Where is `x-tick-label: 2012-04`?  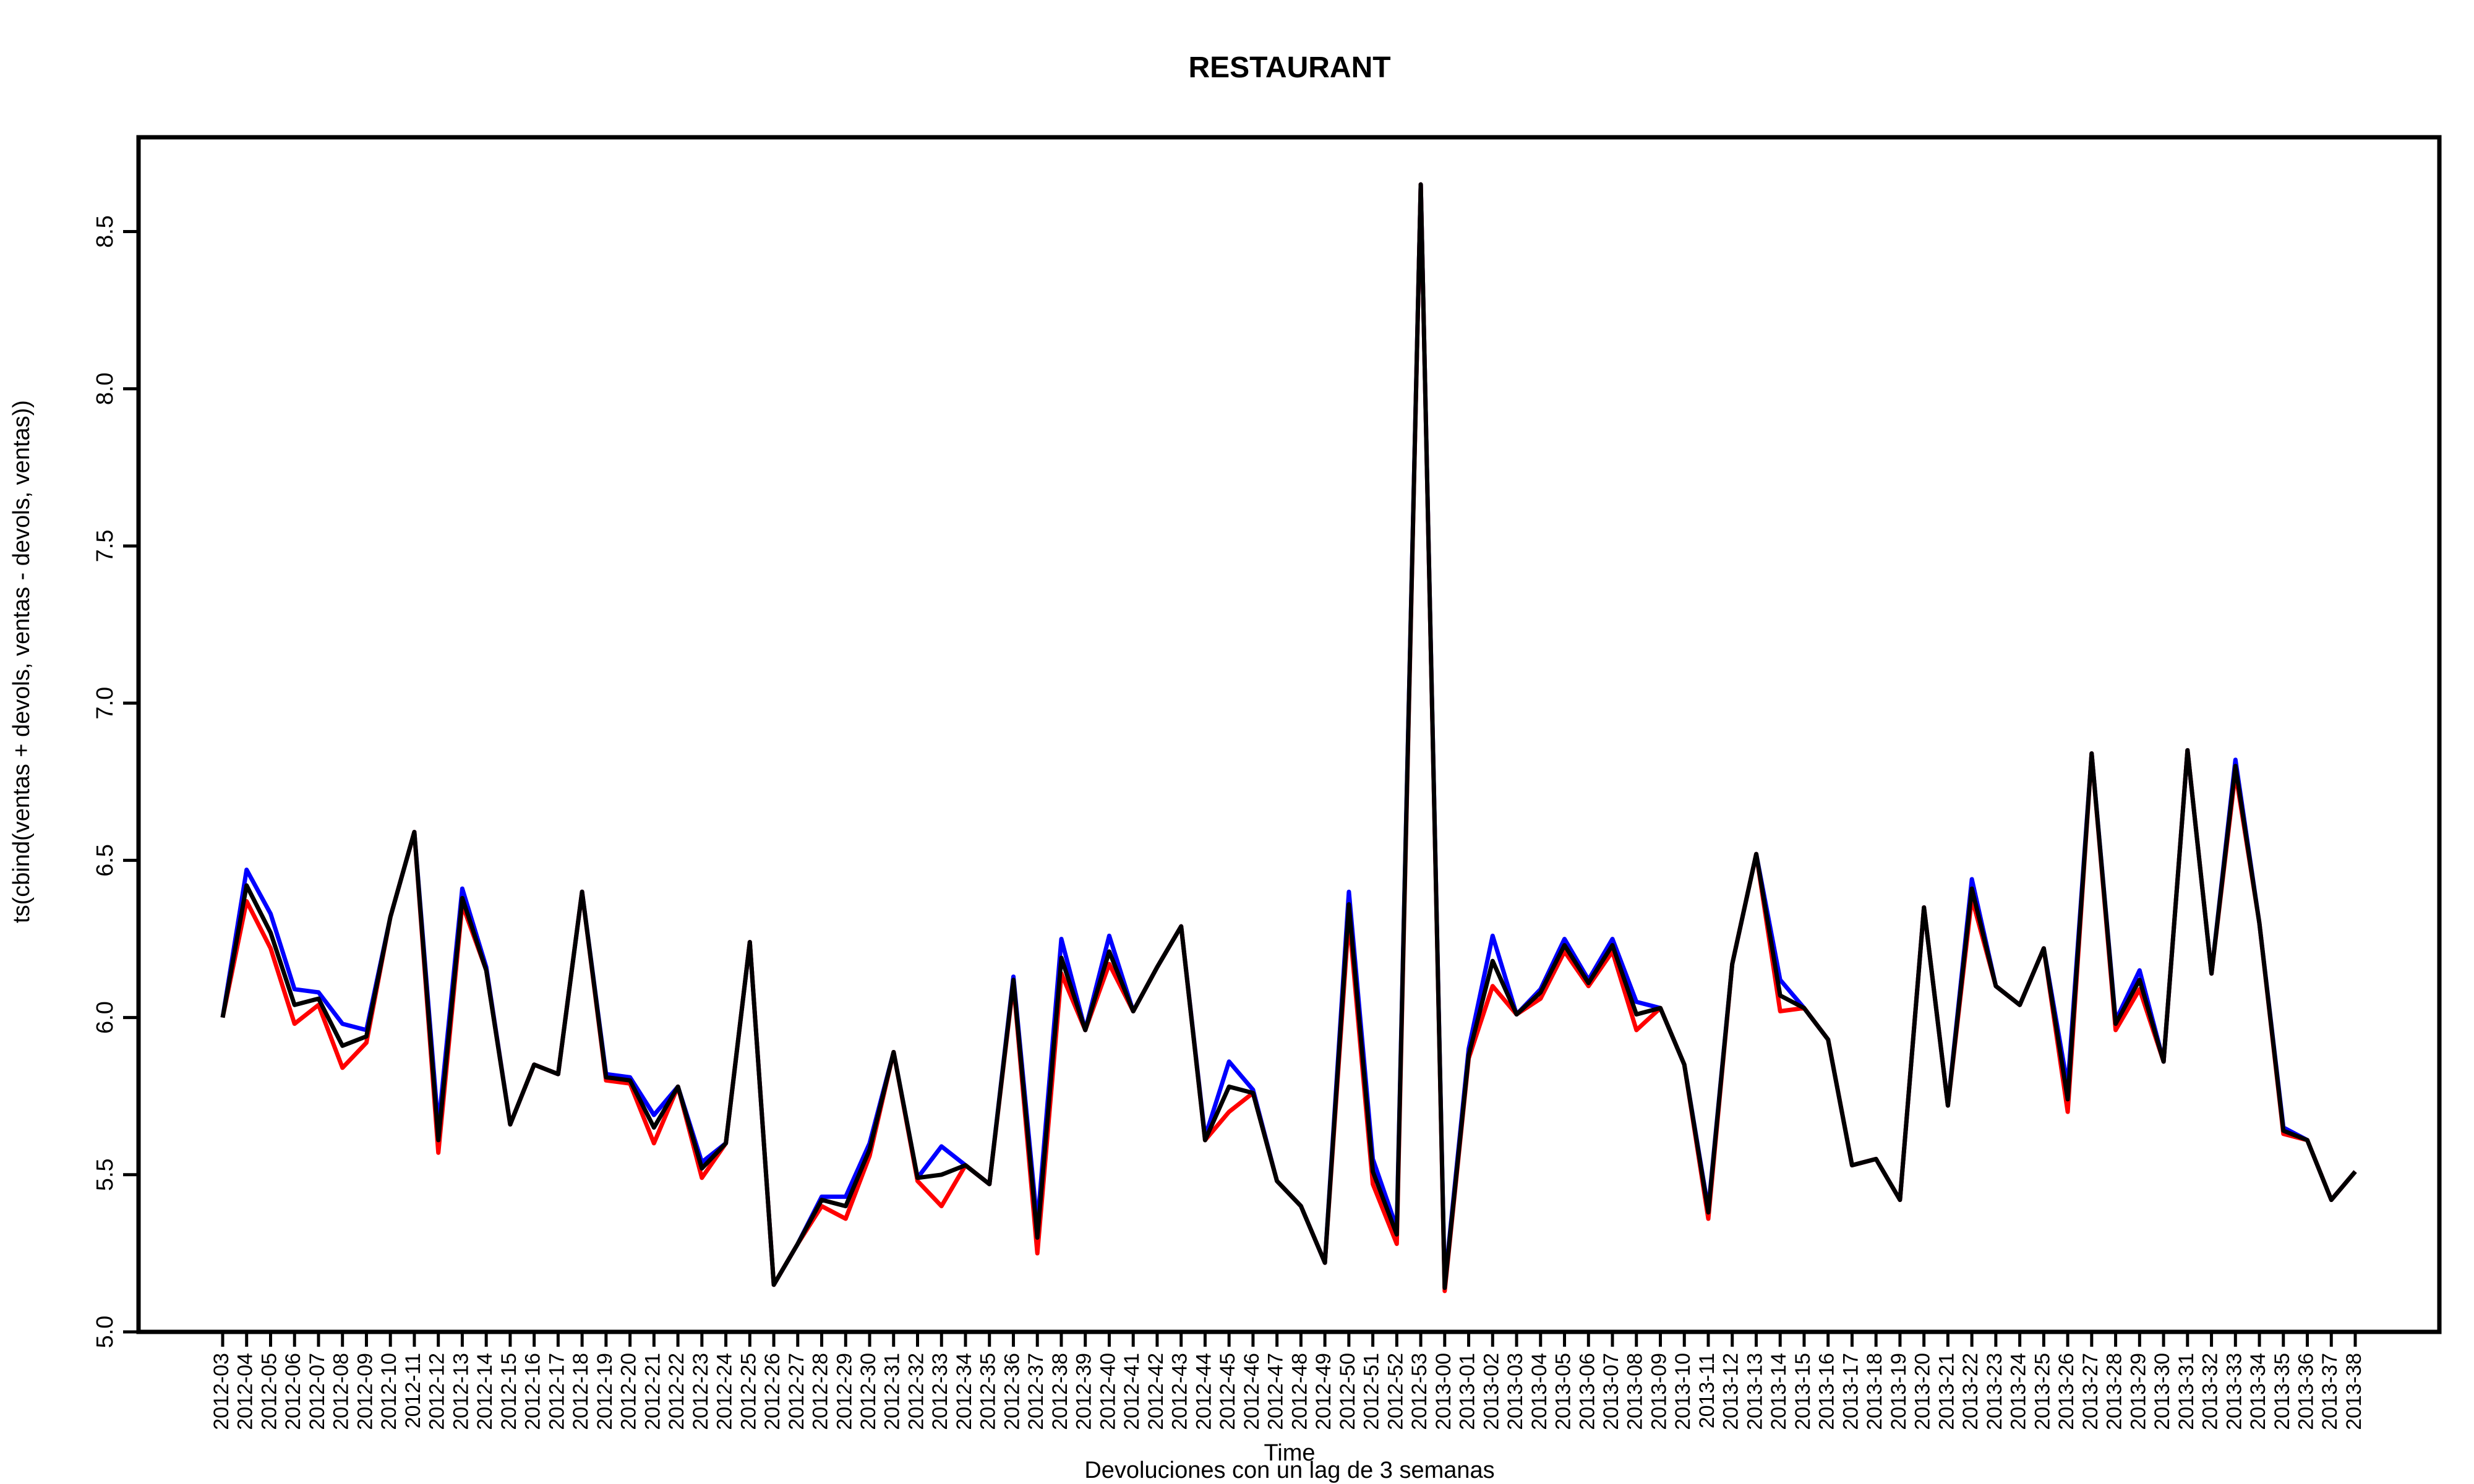
x-tick-label: 2012-04 is located at coordinates (245, 1391).